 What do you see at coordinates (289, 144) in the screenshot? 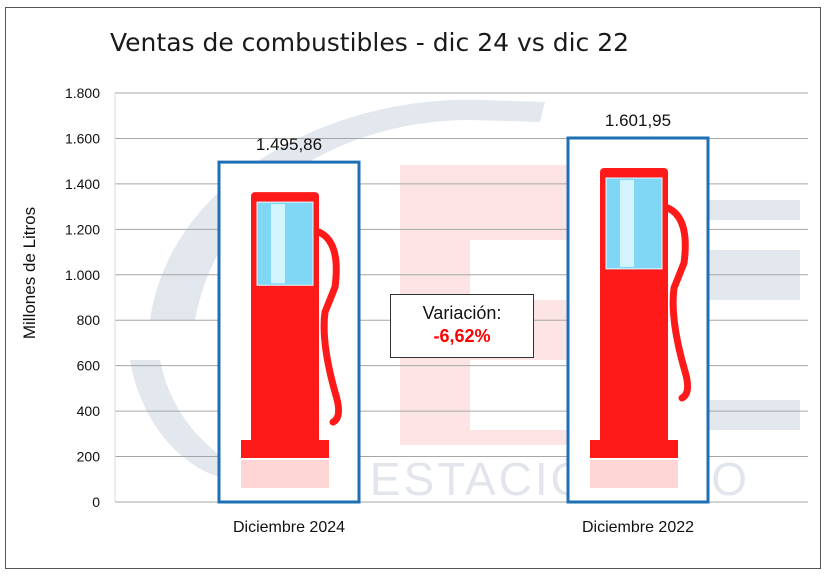
I see `data-label: 1.495,86` at bounding box center [289, 144].